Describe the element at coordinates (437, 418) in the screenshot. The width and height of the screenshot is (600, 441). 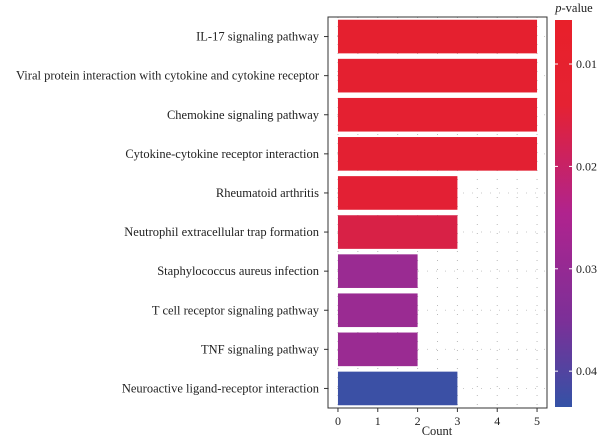
I see `x-axis: 0 1 2 3 4 5` at that location.